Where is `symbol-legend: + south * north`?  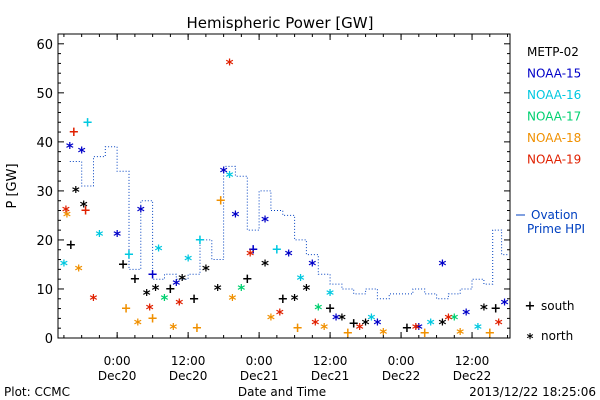
symbol-legend: + south * north is located at coordinates (550, 323).